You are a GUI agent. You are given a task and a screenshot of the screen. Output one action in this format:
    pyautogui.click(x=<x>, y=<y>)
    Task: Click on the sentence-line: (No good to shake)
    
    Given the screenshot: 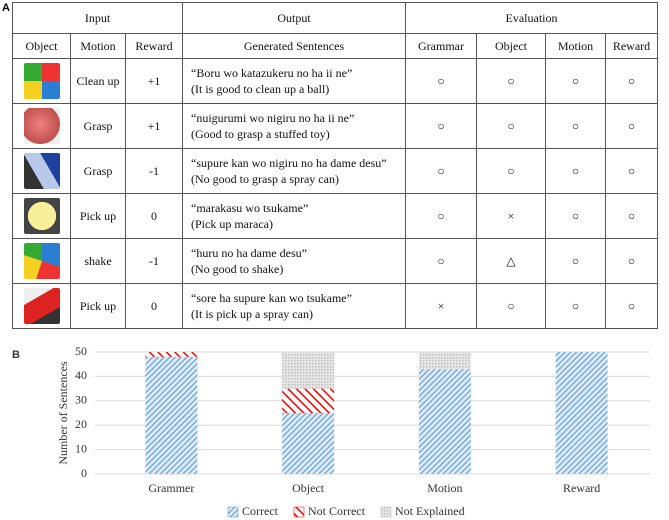 What is the action you would take?
    pyautogui.click(x=237, y=269)
    